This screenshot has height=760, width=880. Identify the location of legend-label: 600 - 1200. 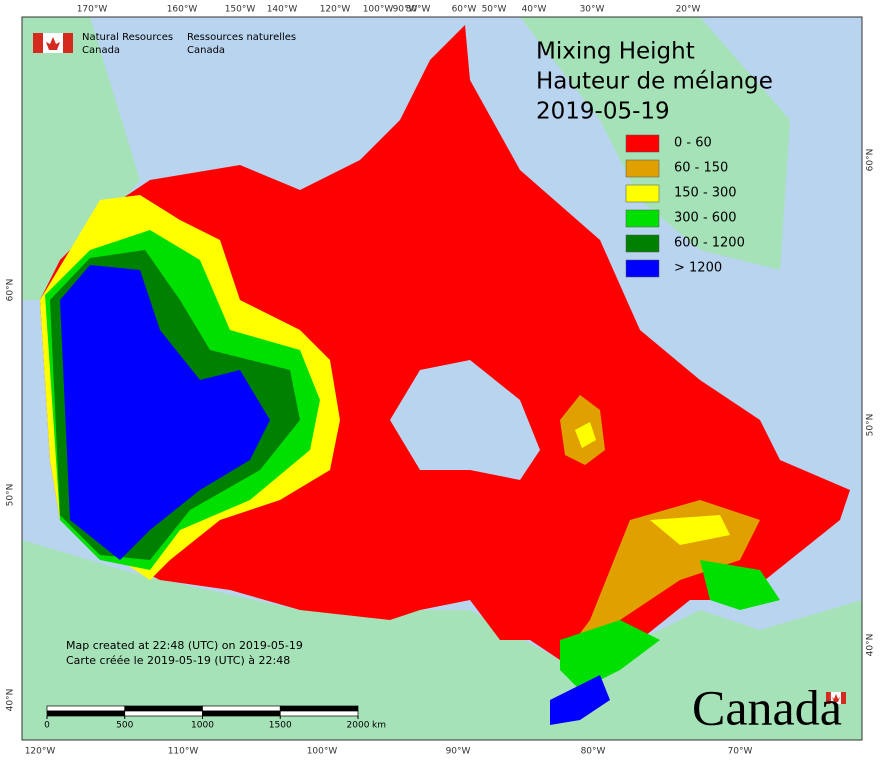
(709, 243).